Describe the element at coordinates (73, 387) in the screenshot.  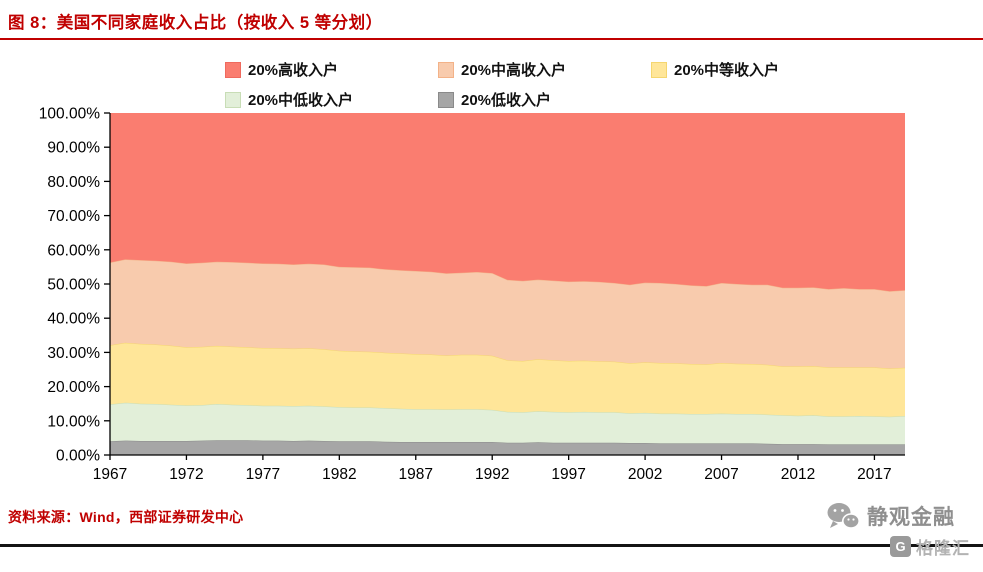
I see `y-tick-label: 20.00%` at that location.